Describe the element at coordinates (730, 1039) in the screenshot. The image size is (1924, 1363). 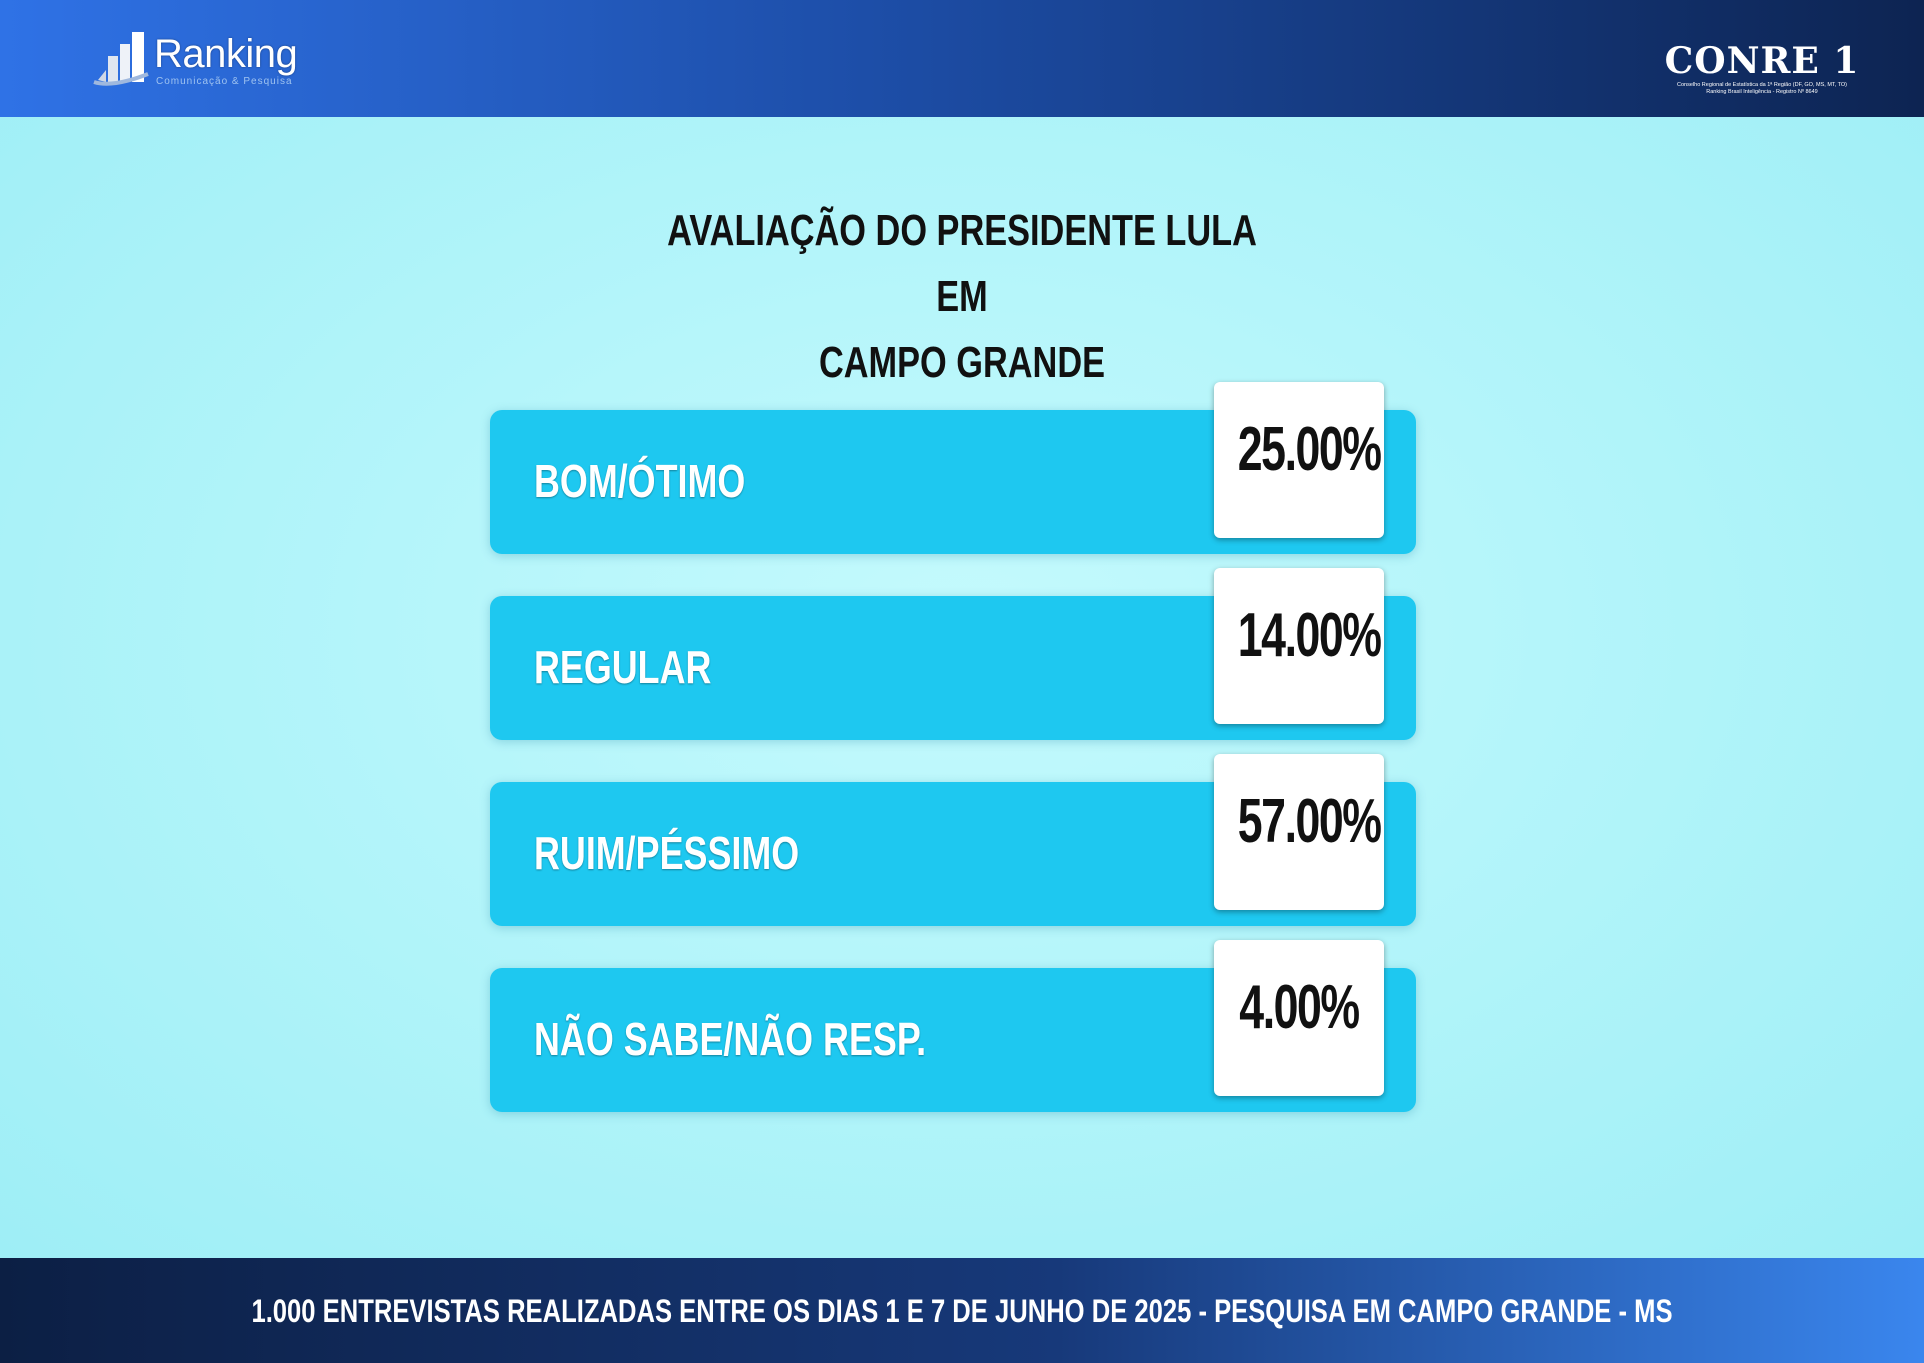
I see `bar-category-label: NÃO SABE/NÃO RESP.` at that location.